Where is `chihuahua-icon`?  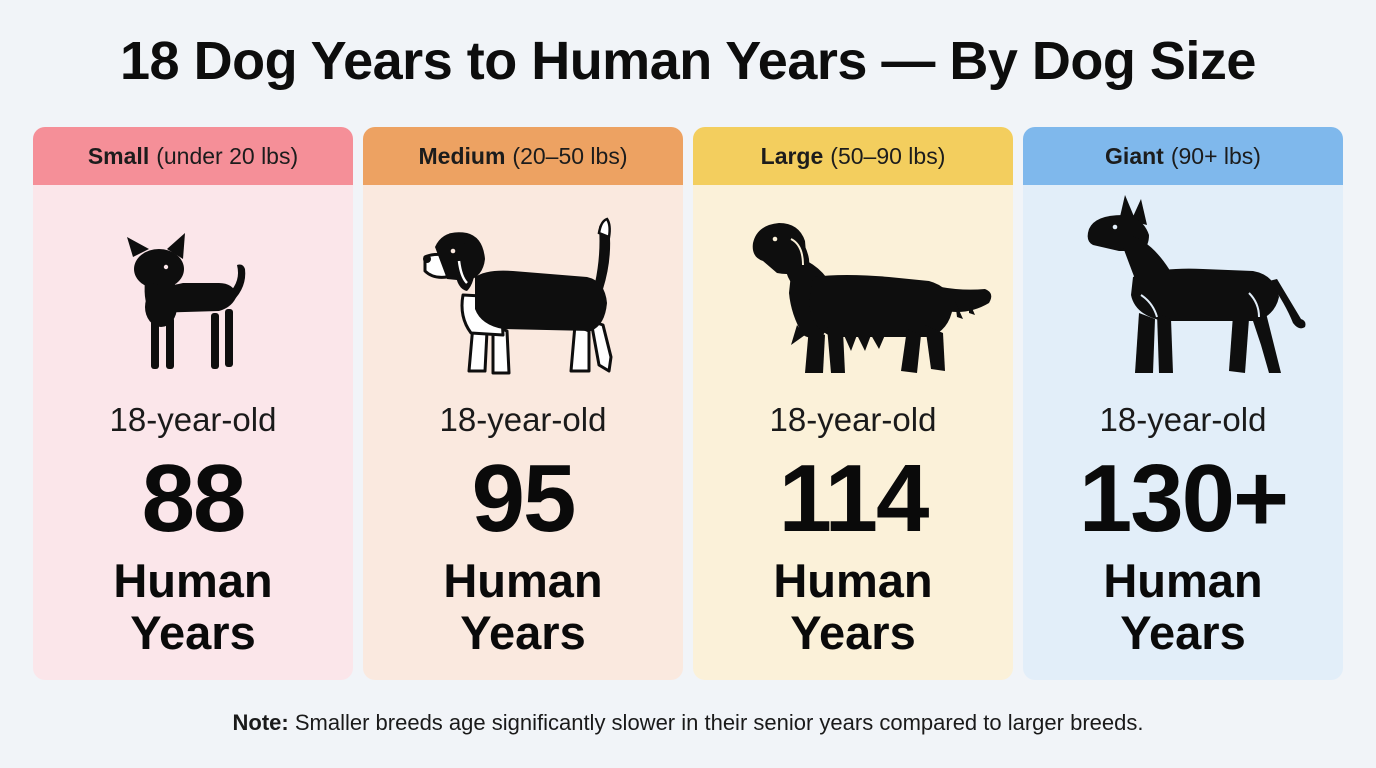
chihuahua-icon is located at coordinates (186, 301).